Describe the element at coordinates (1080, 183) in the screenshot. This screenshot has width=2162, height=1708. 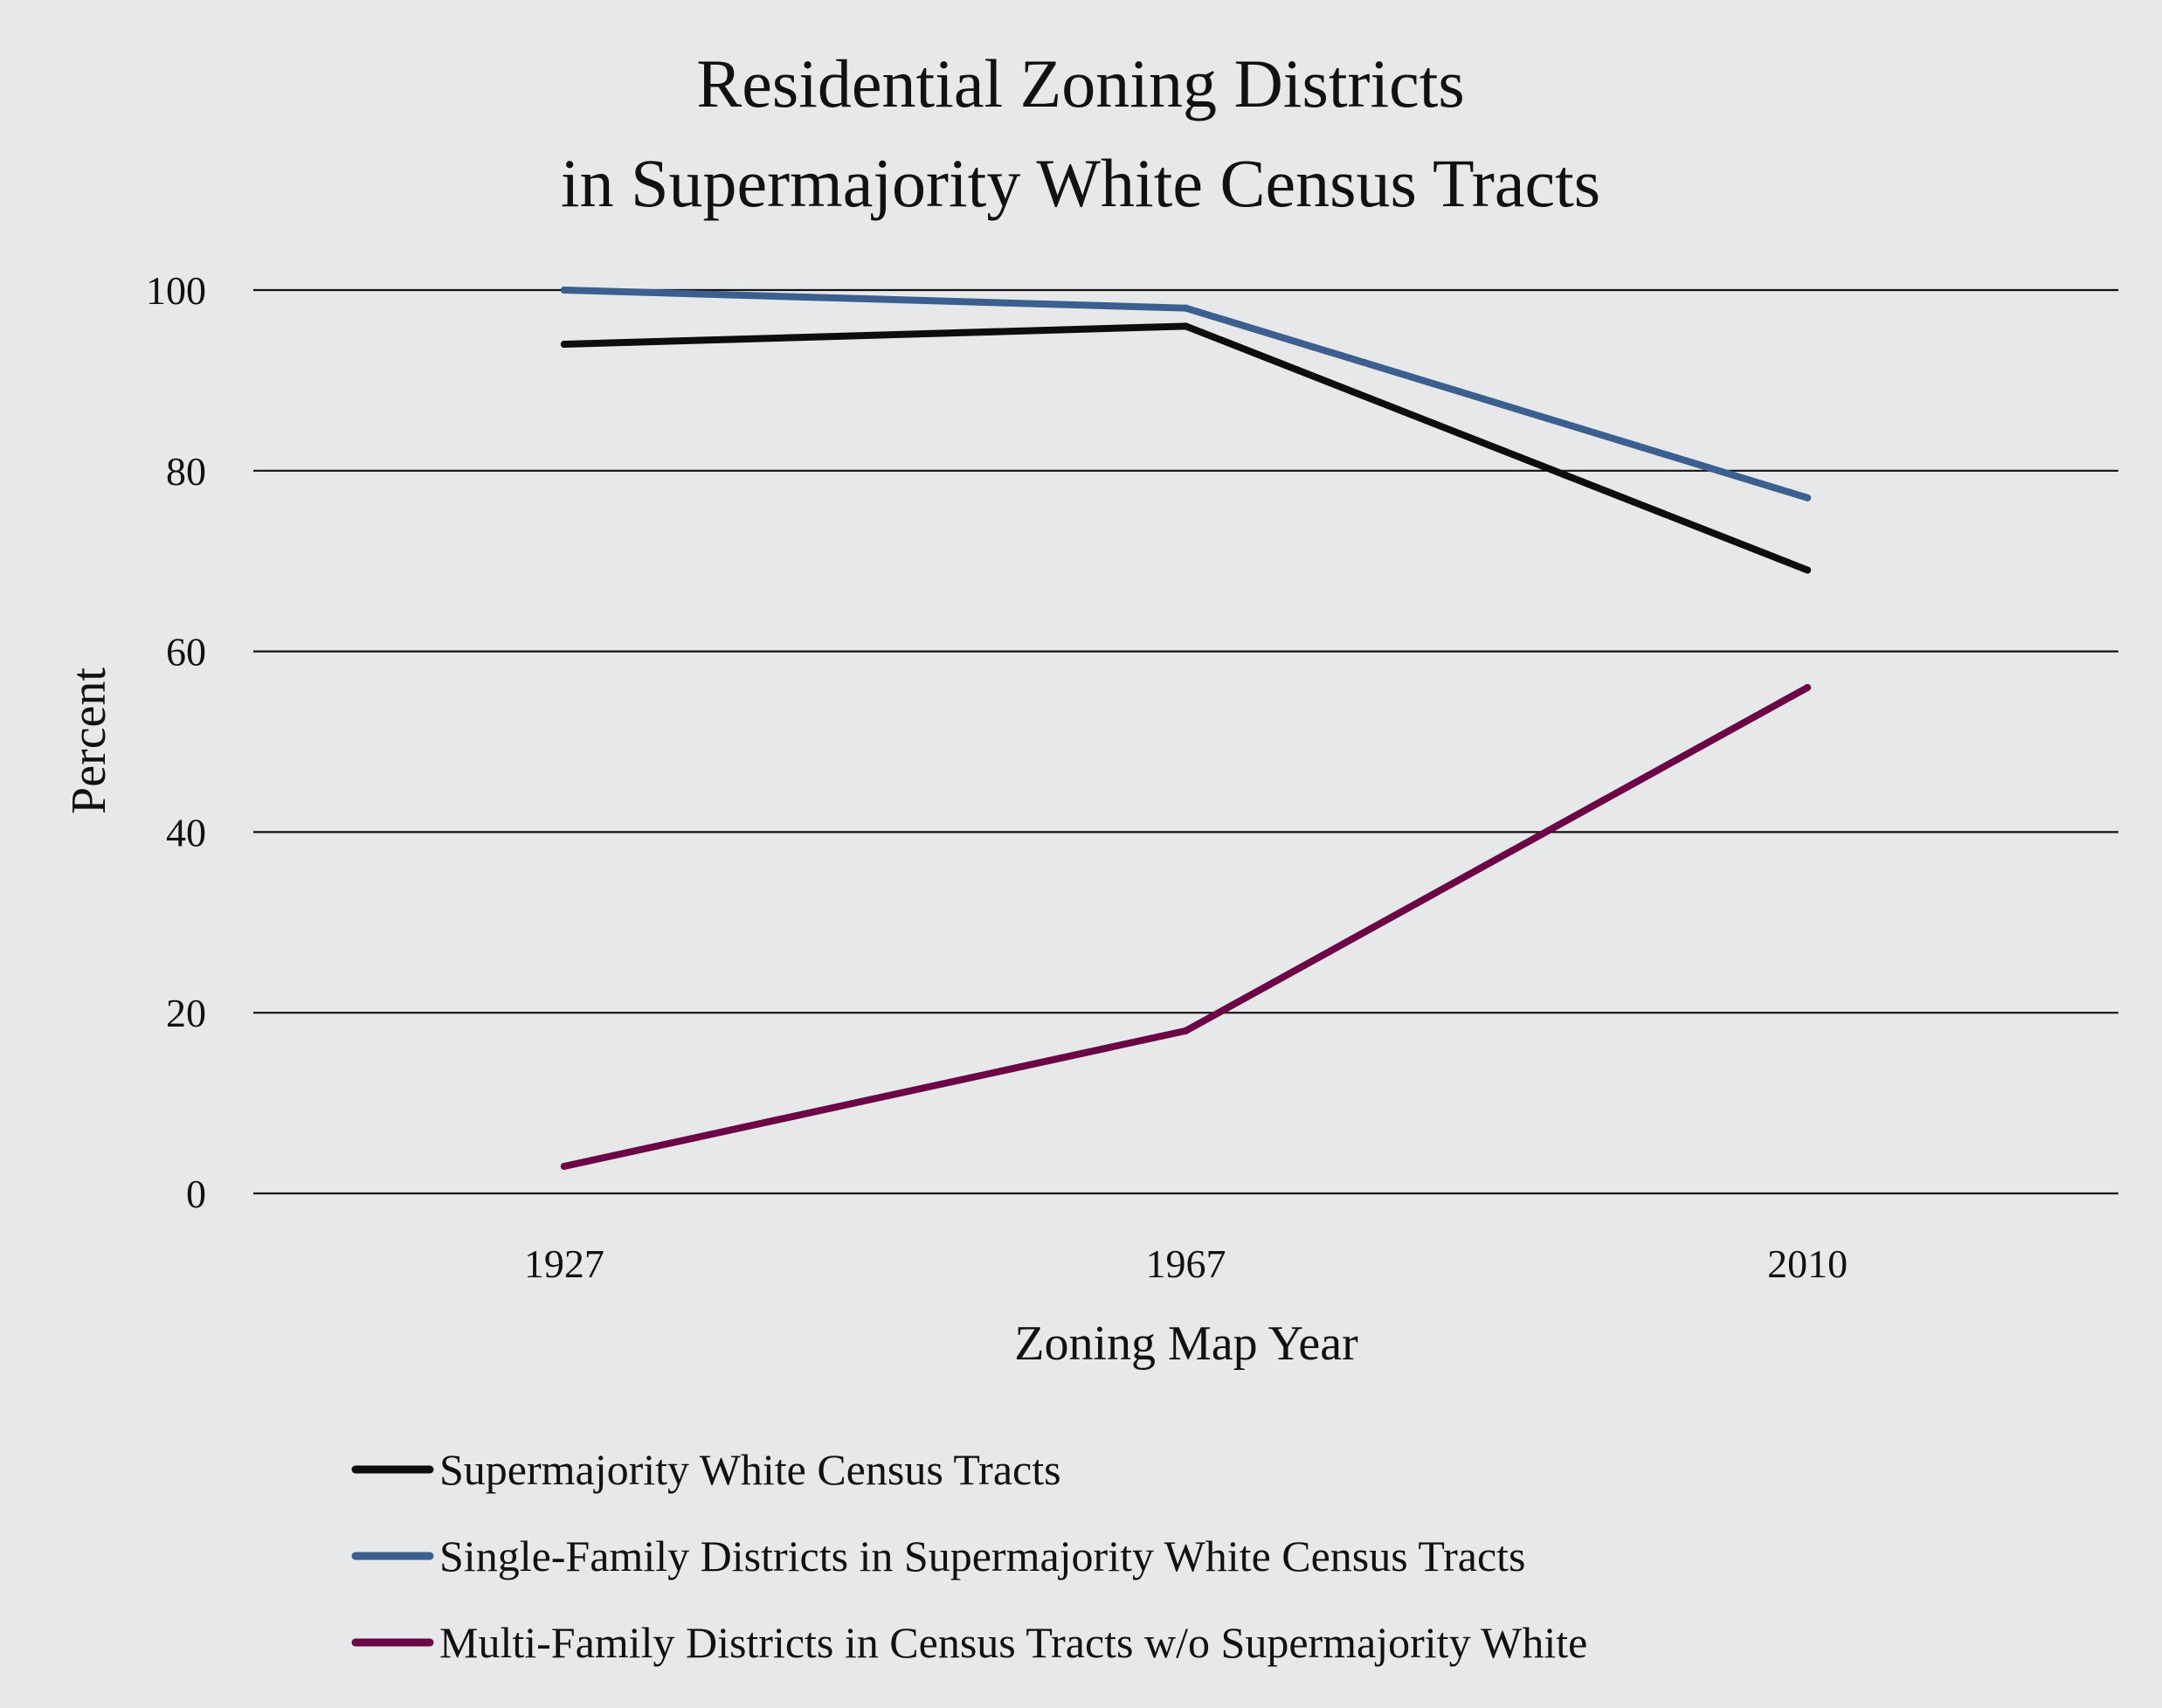
I see `chart-title-line-2: in Supermajority White Census Tracts` at that location.